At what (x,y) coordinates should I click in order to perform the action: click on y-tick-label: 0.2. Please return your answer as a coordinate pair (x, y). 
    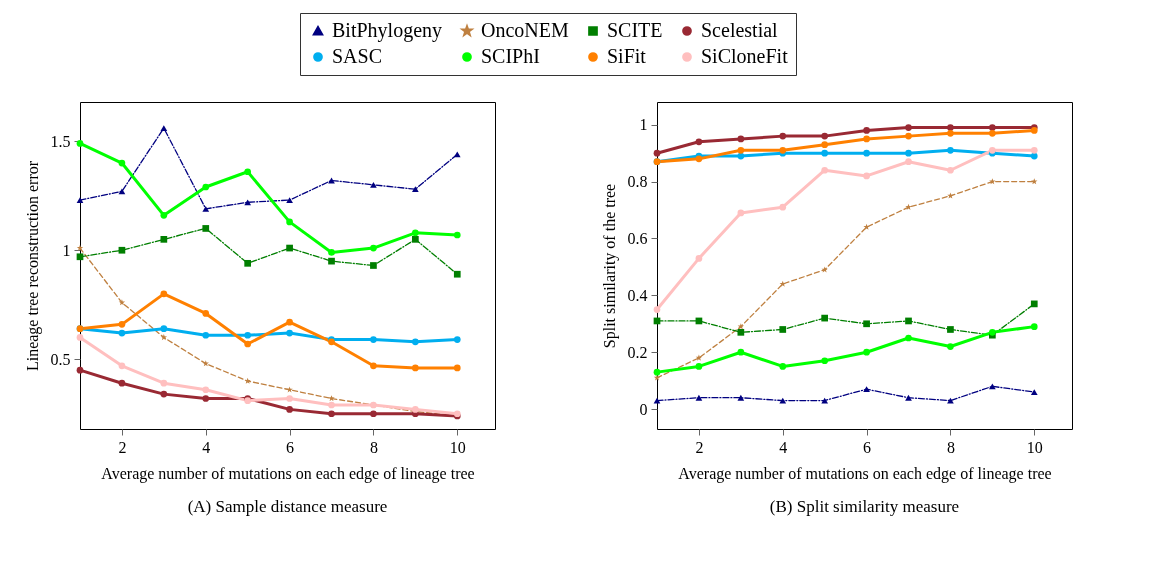
    Looking at the image, I should click on (637, 352).